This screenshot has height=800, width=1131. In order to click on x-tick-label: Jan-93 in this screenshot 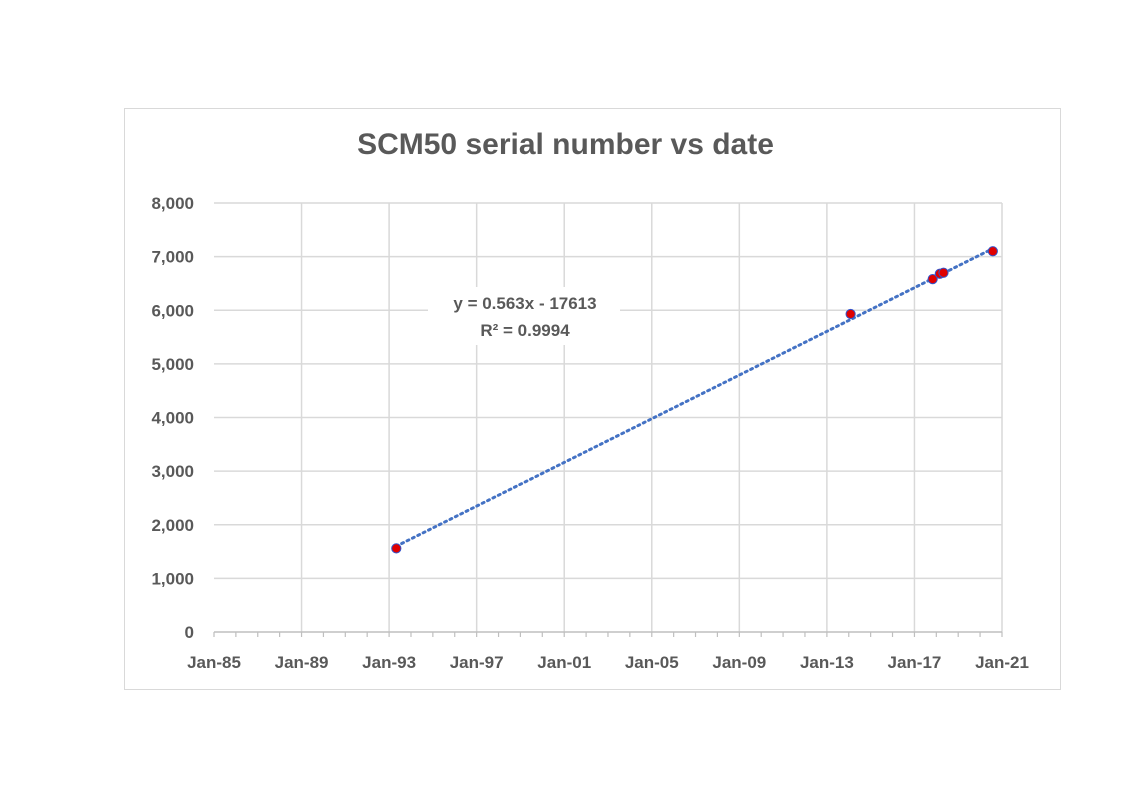, I will do `click(389, 662)`.